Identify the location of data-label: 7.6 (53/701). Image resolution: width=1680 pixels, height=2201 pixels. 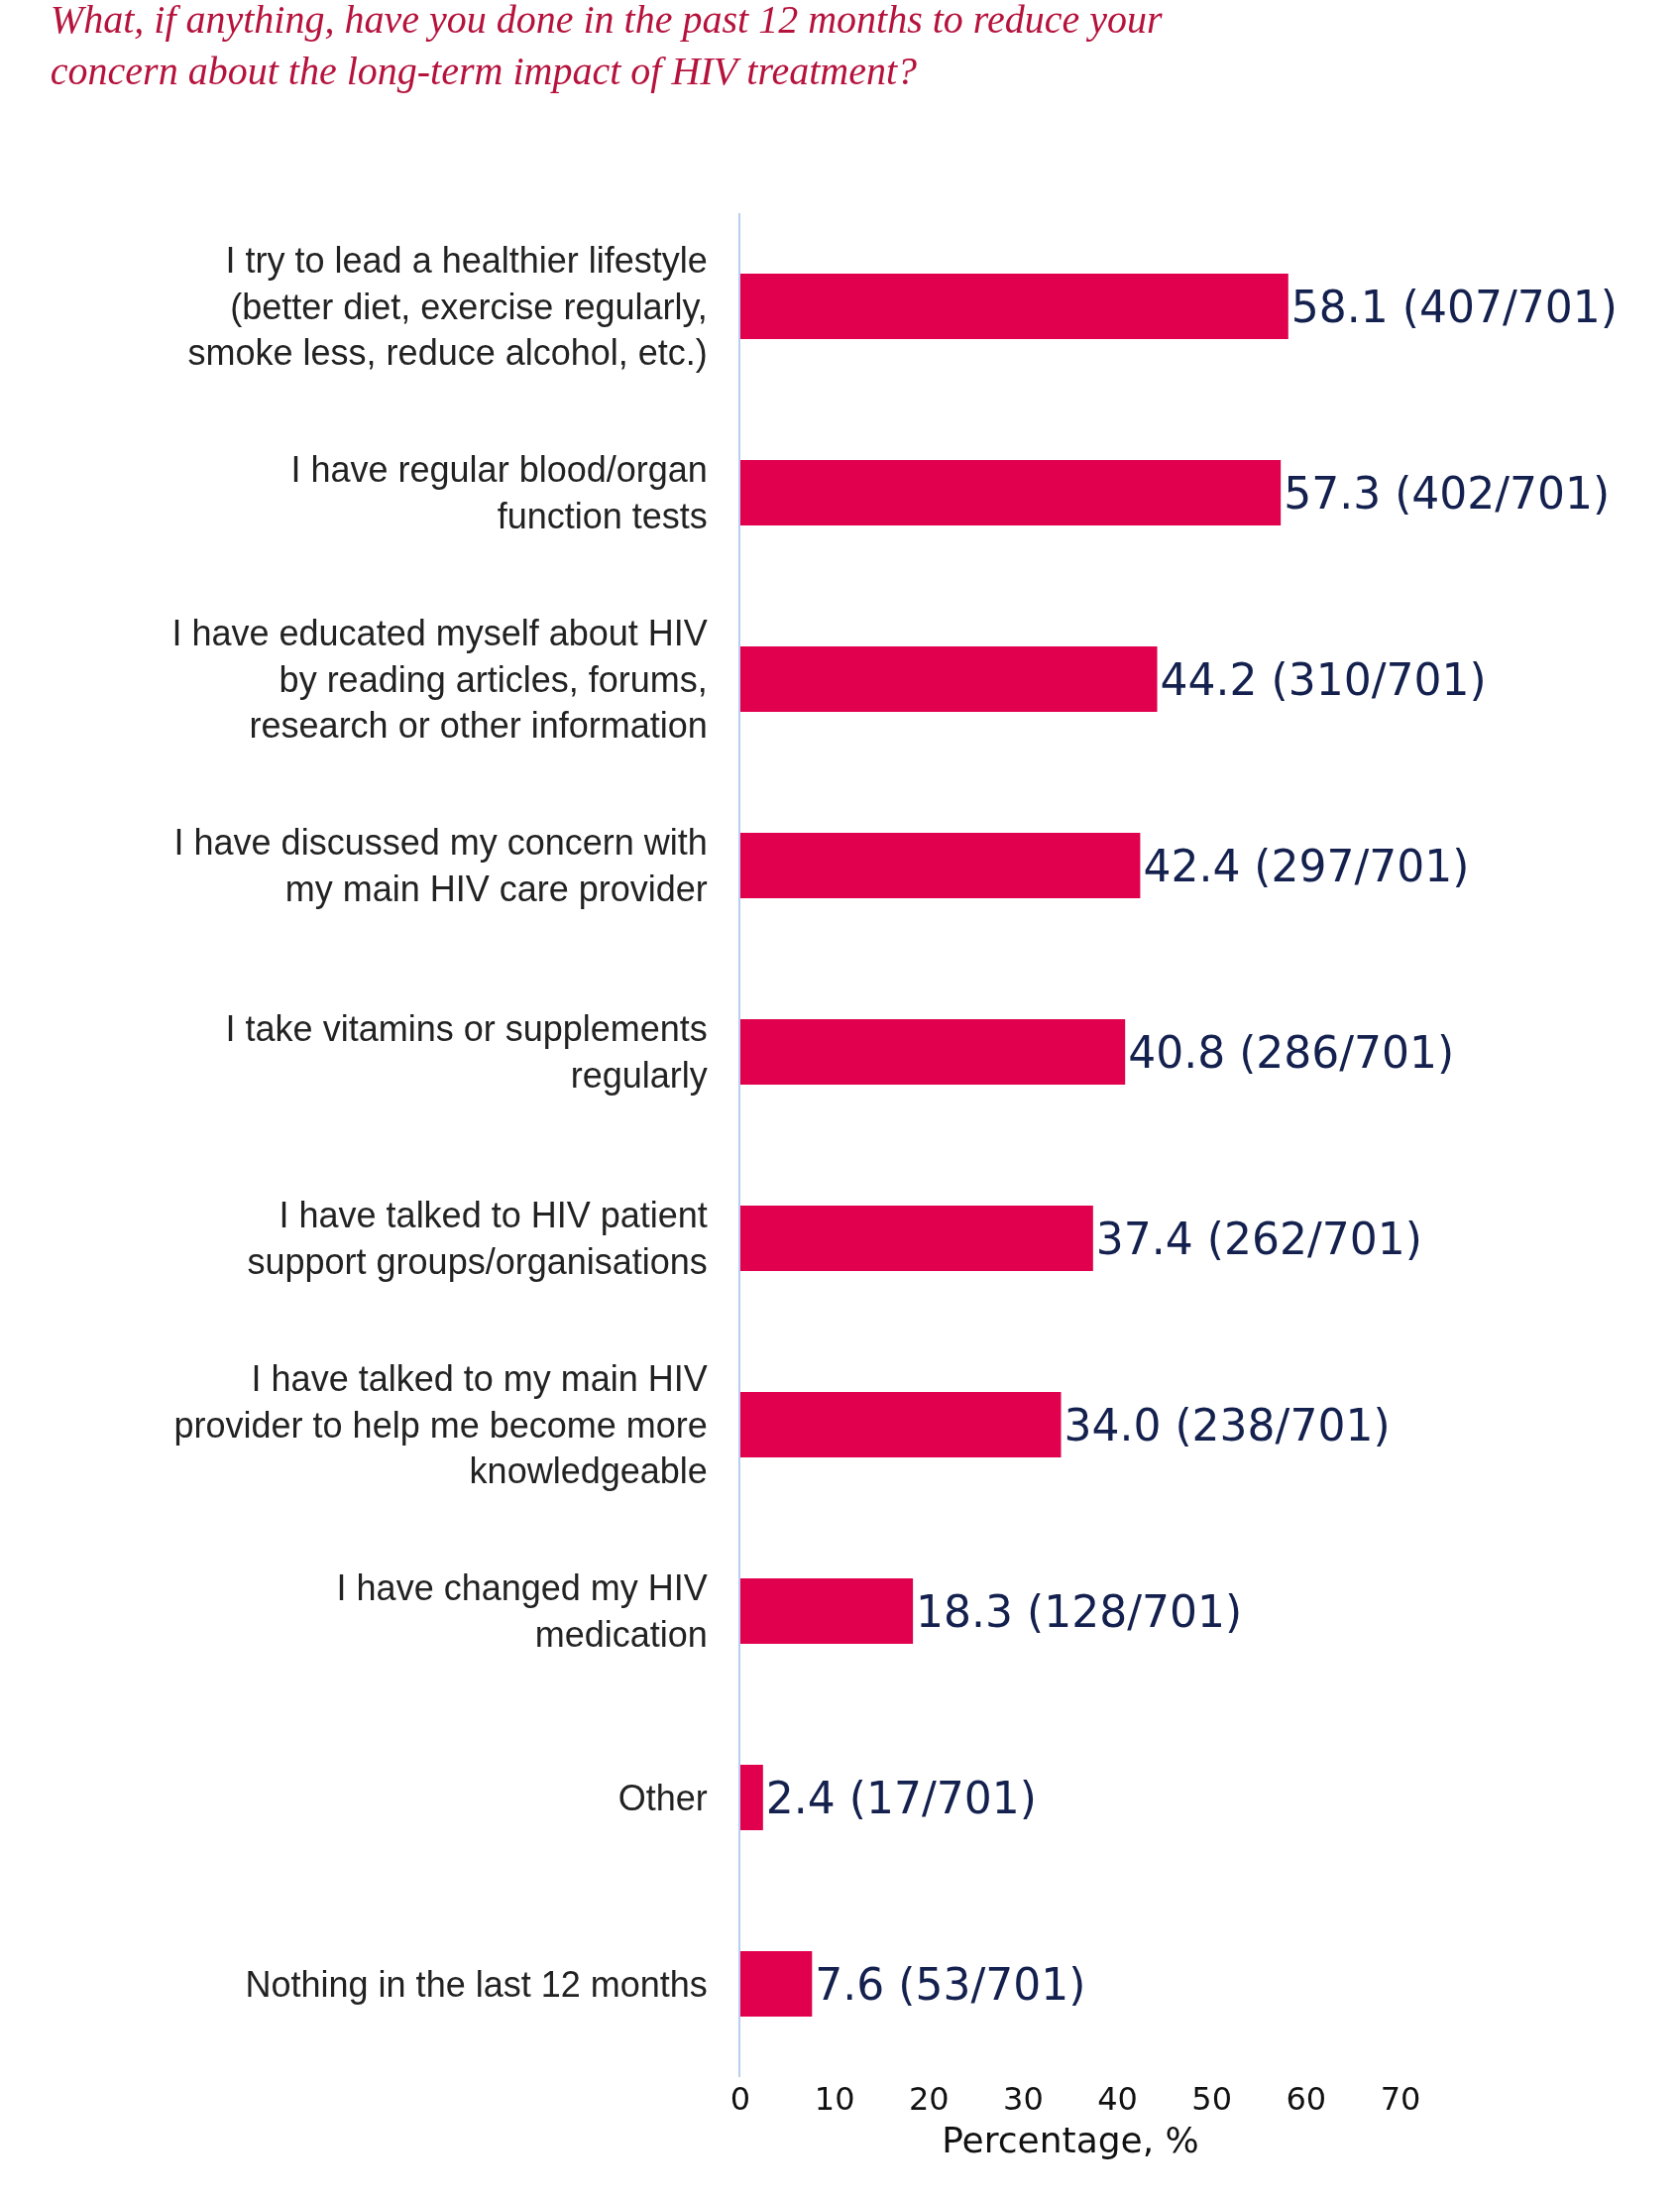
(950, 1984).